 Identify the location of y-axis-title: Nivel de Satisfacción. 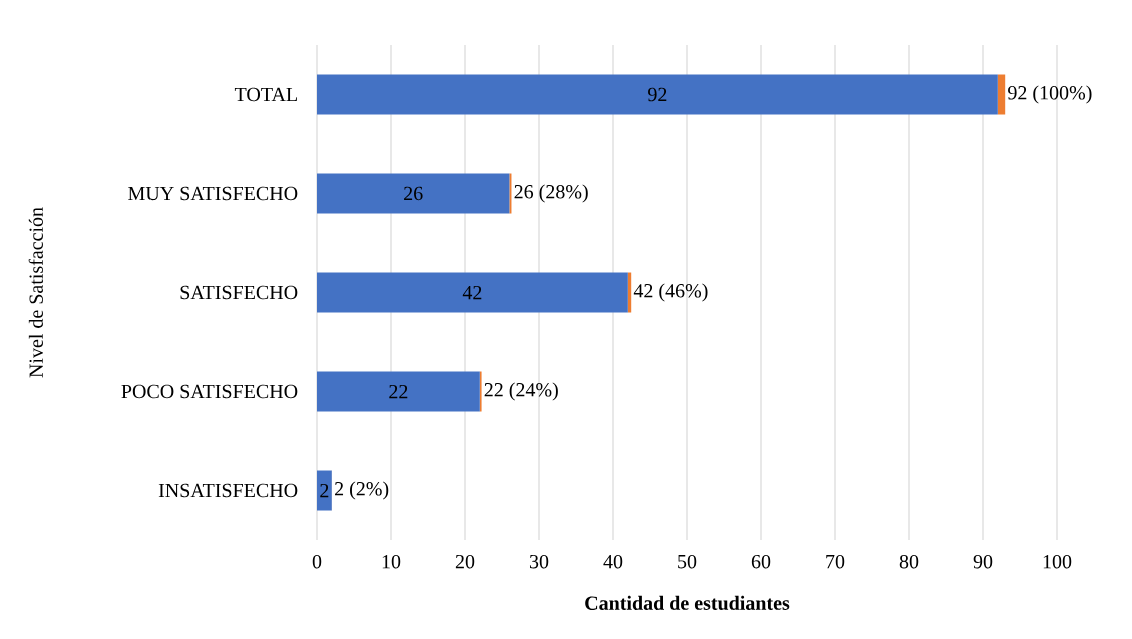
(35, 292).